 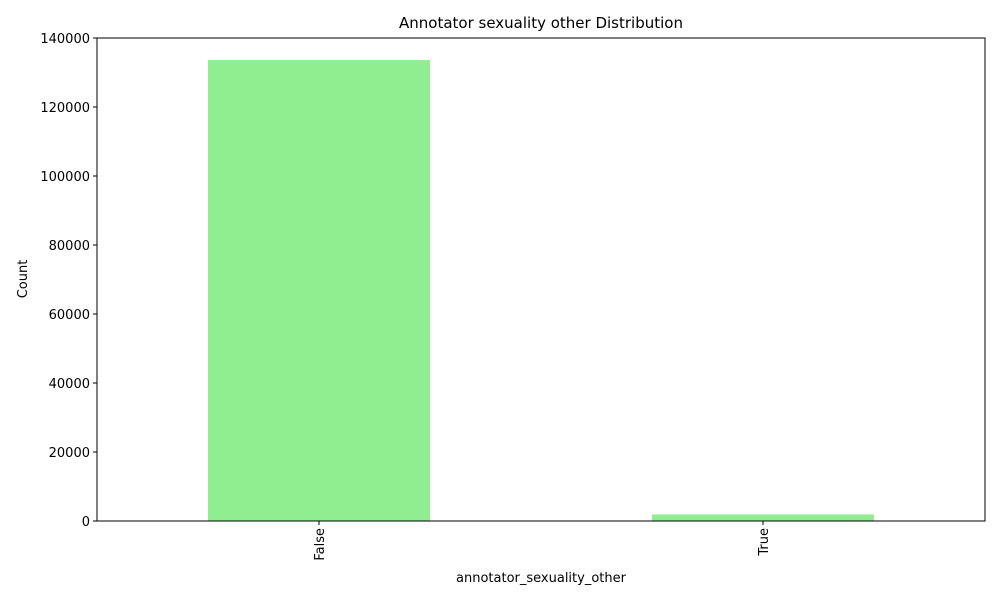 I want to click on y-tick-label: 40000, so click(x=69, y=384).